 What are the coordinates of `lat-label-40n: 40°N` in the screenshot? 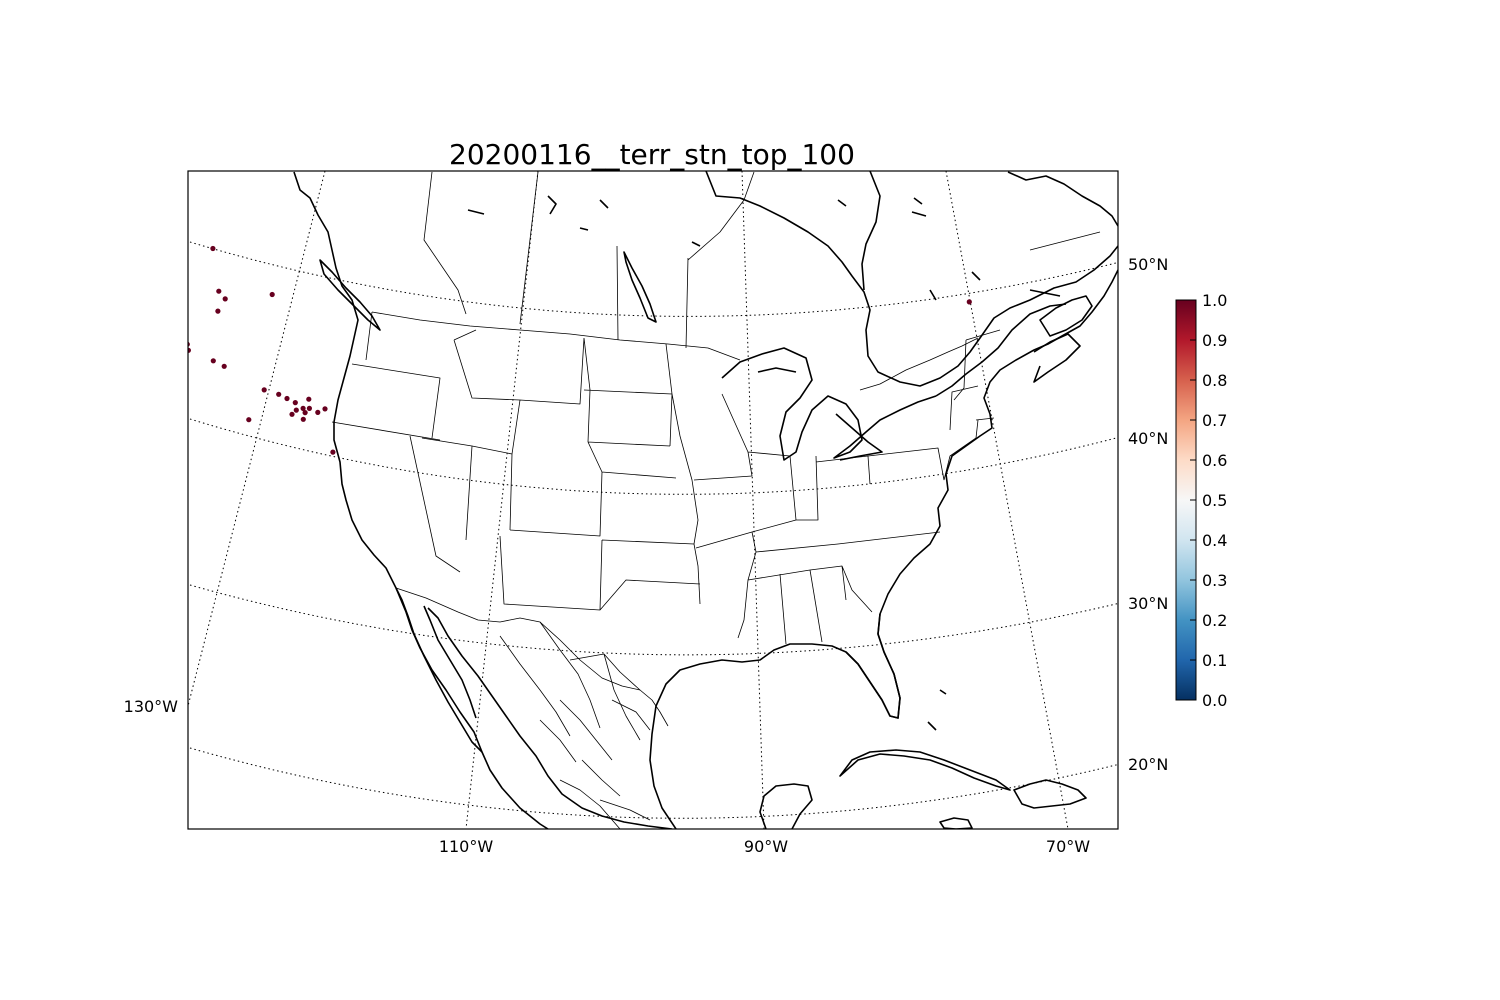 It's located at (1148, 438).